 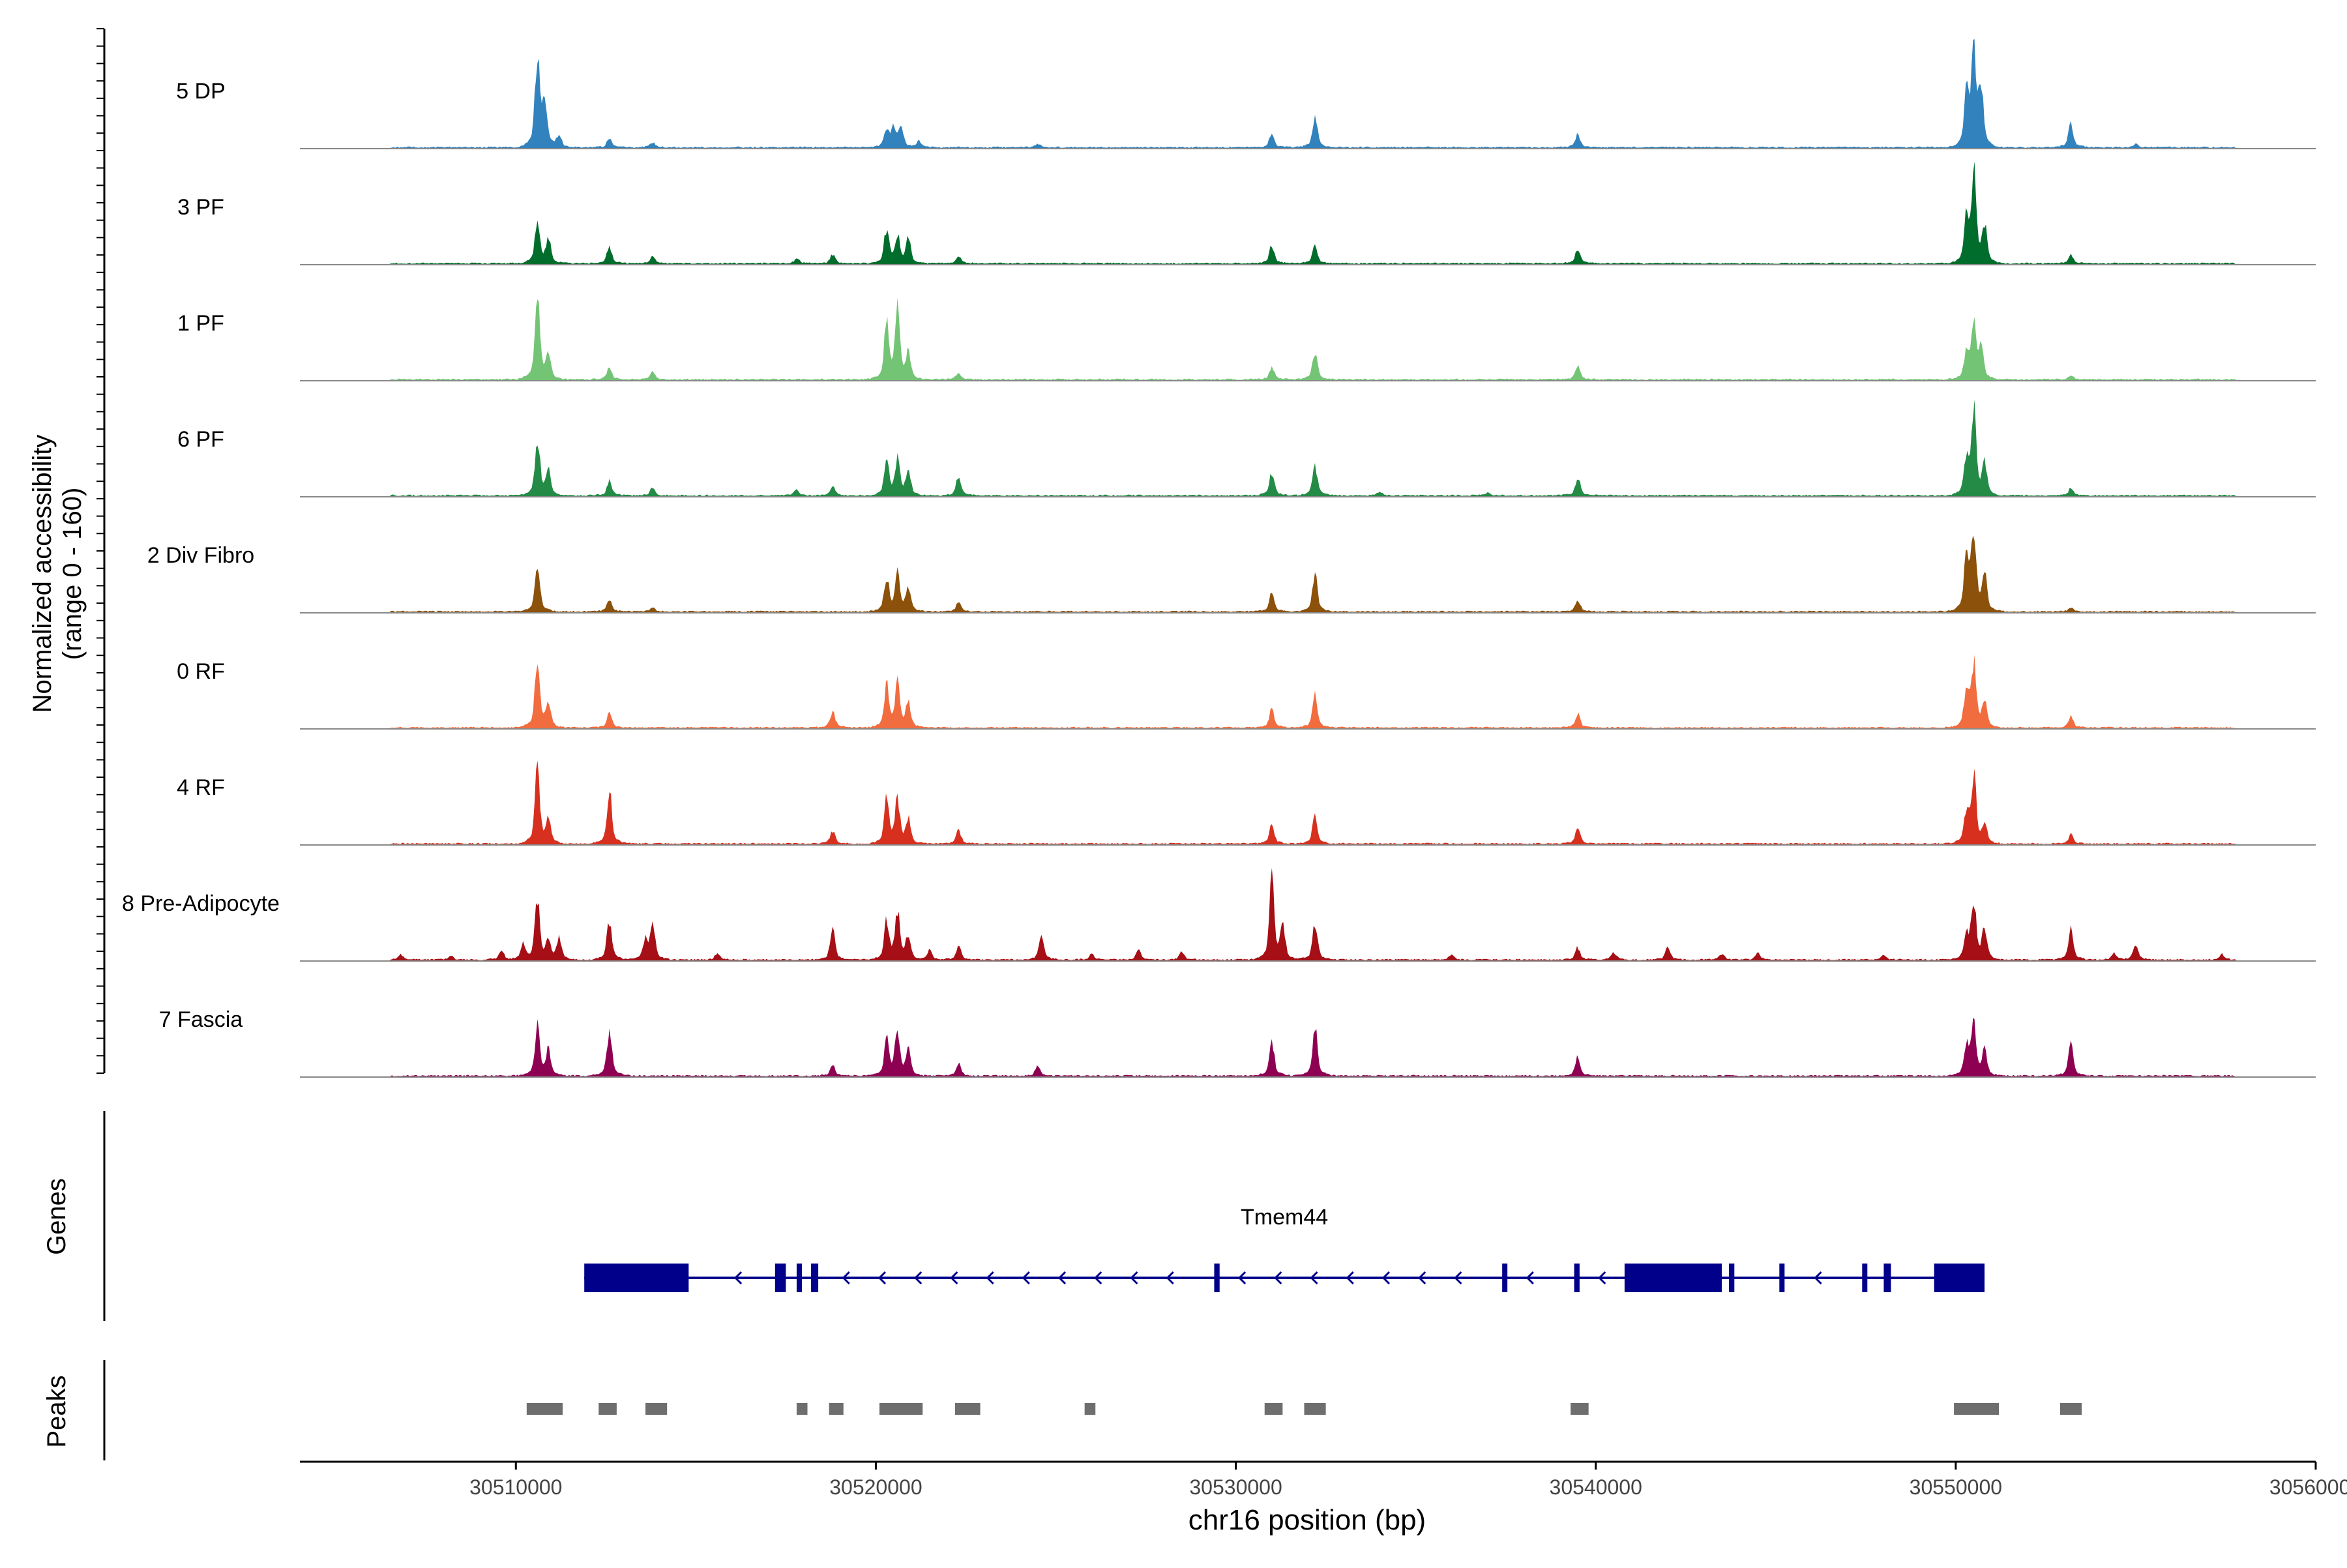 I want to click on x-tick-label: 30550000, so click(x=1956, y=1487).